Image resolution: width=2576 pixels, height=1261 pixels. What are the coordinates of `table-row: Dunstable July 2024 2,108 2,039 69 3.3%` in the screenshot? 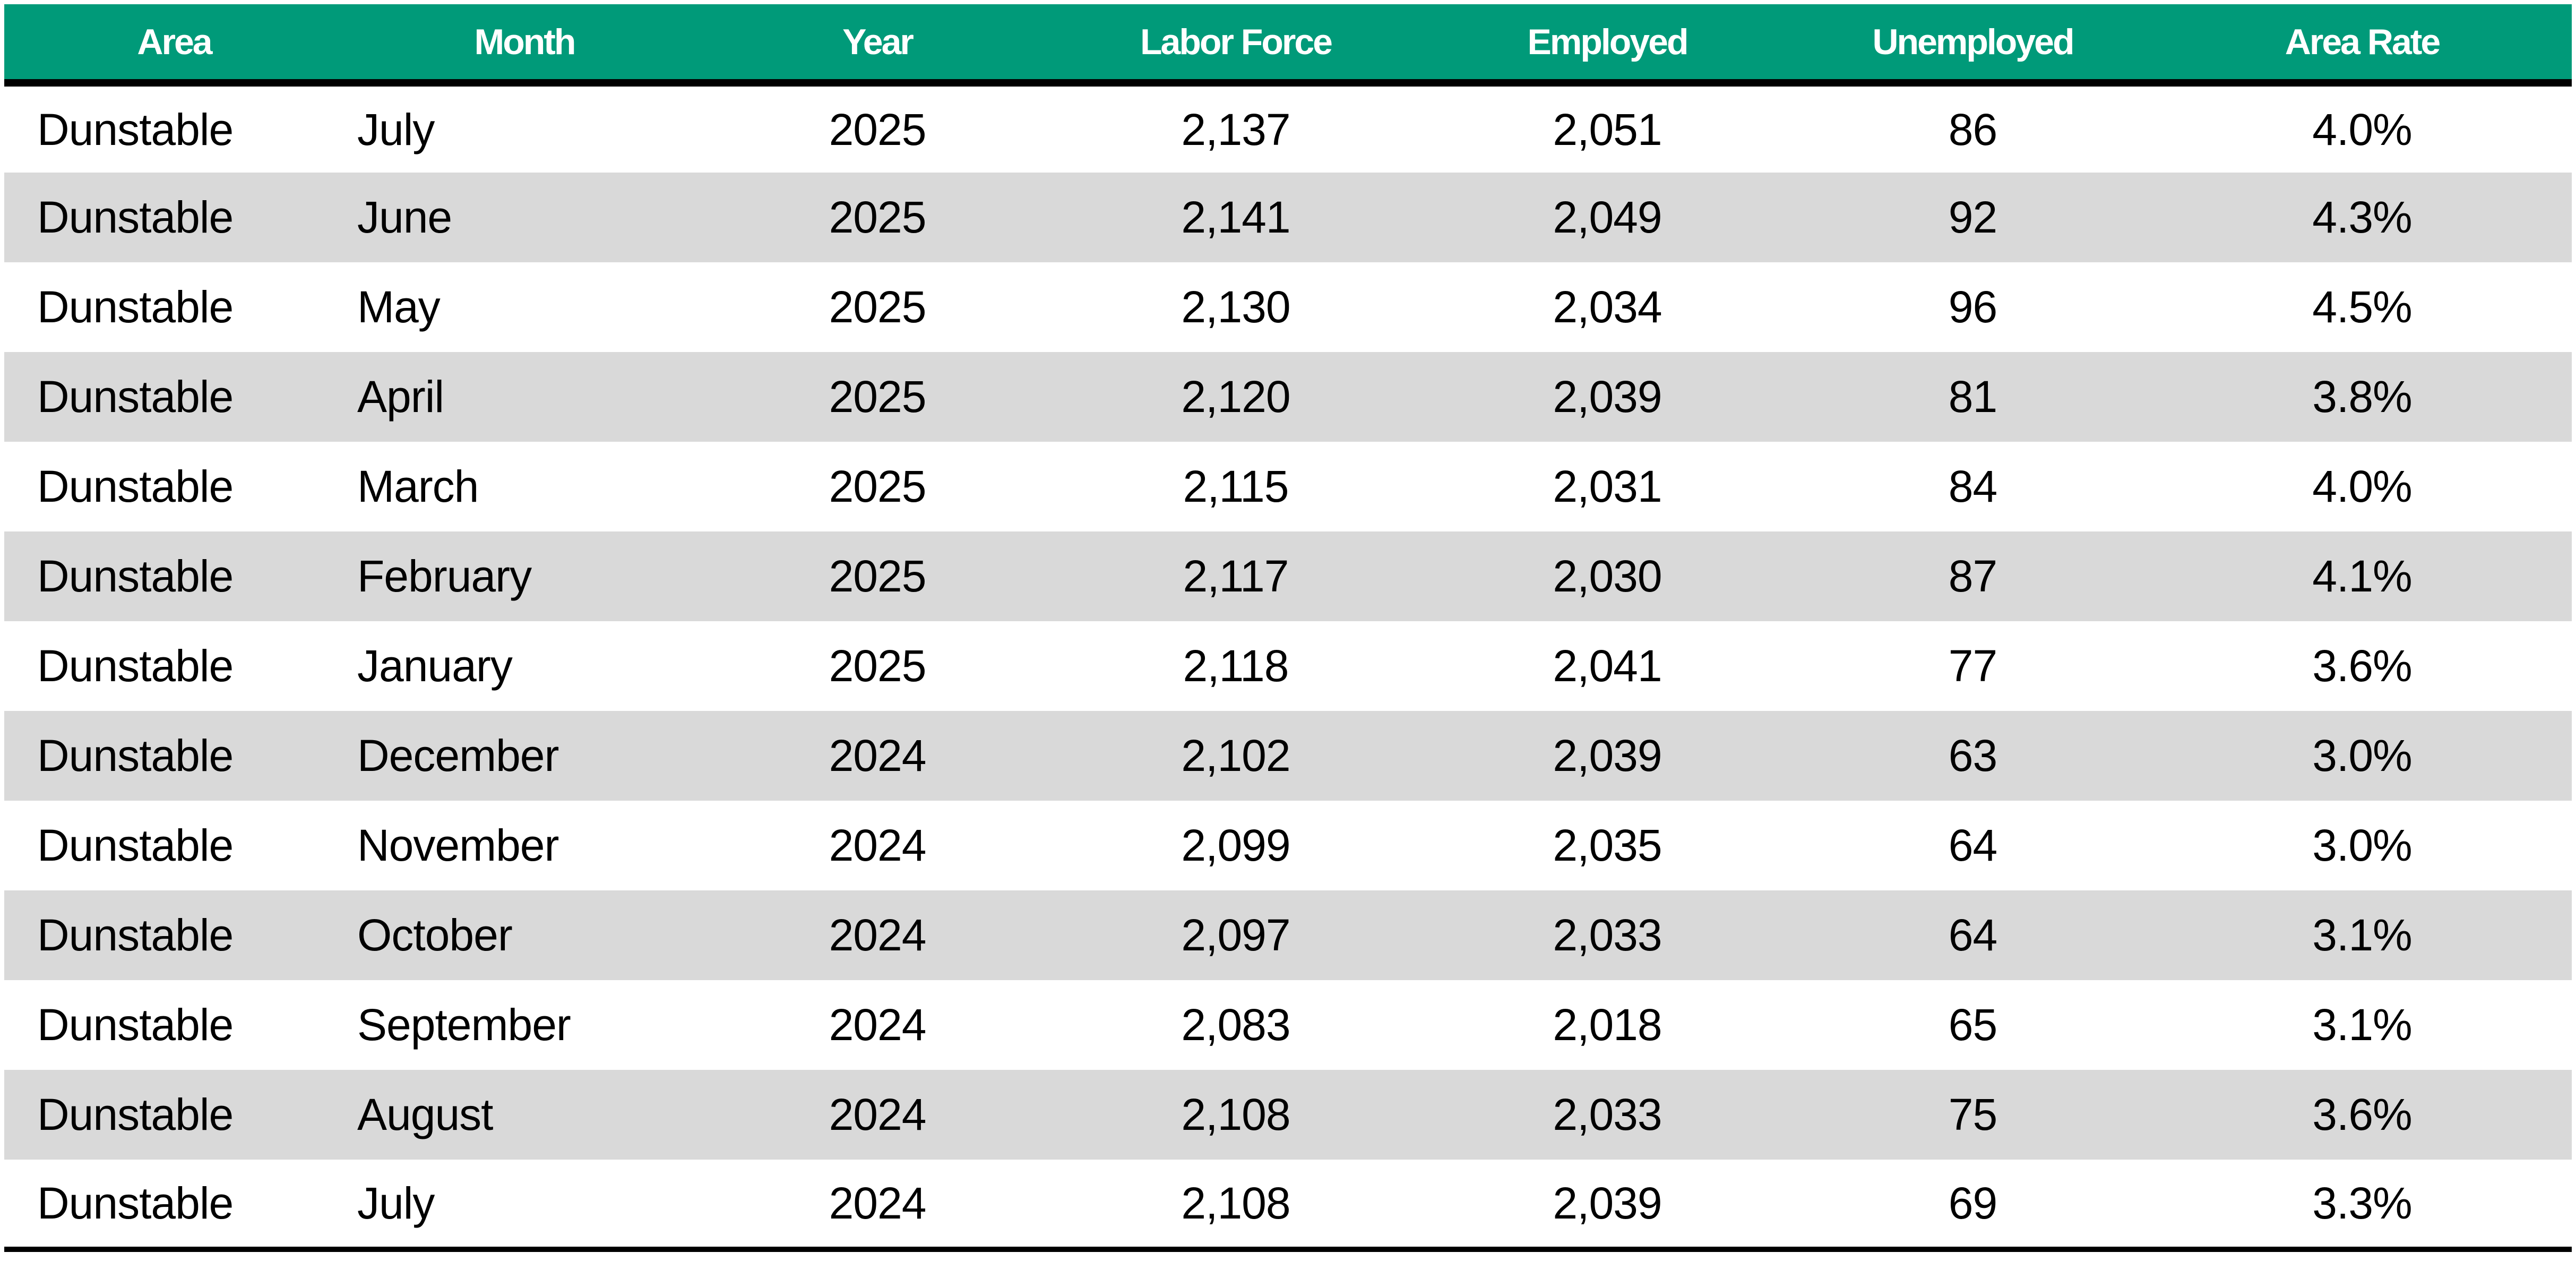 It's located at (1288, 1206).